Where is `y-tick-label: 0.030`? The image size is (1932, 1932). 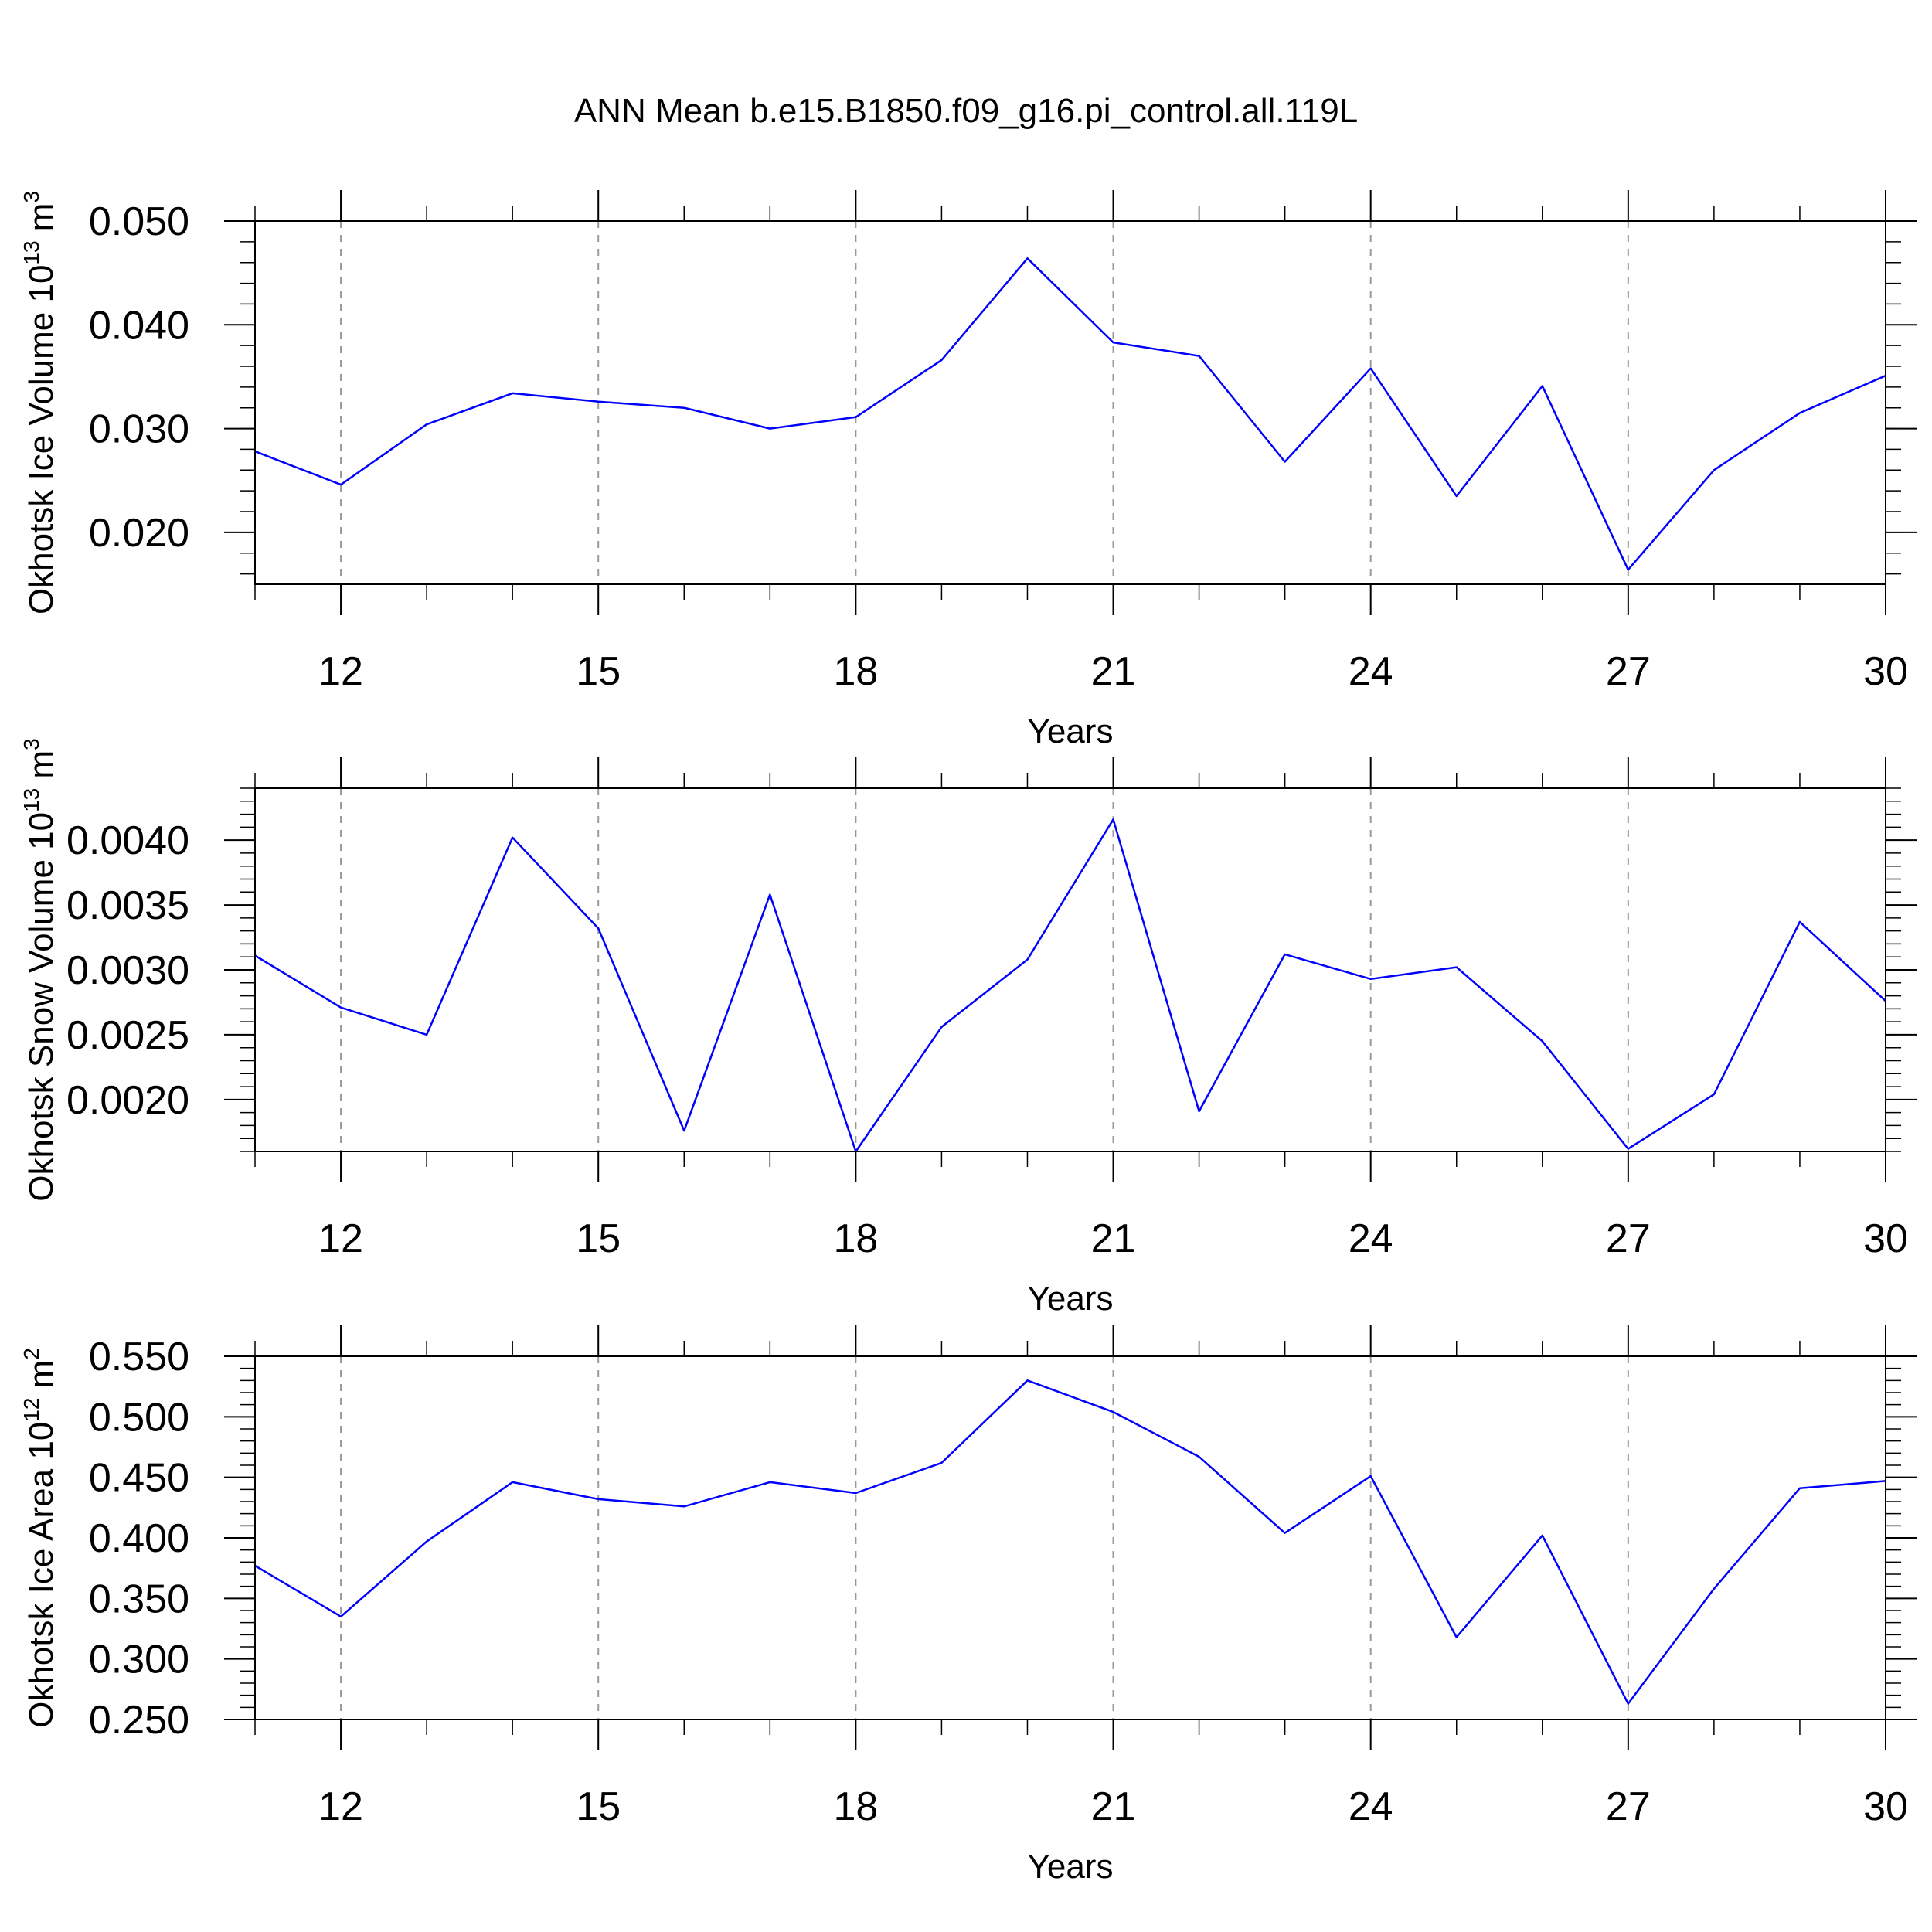 y-tick-label: 0.030 is located at coordinates (139, 429).